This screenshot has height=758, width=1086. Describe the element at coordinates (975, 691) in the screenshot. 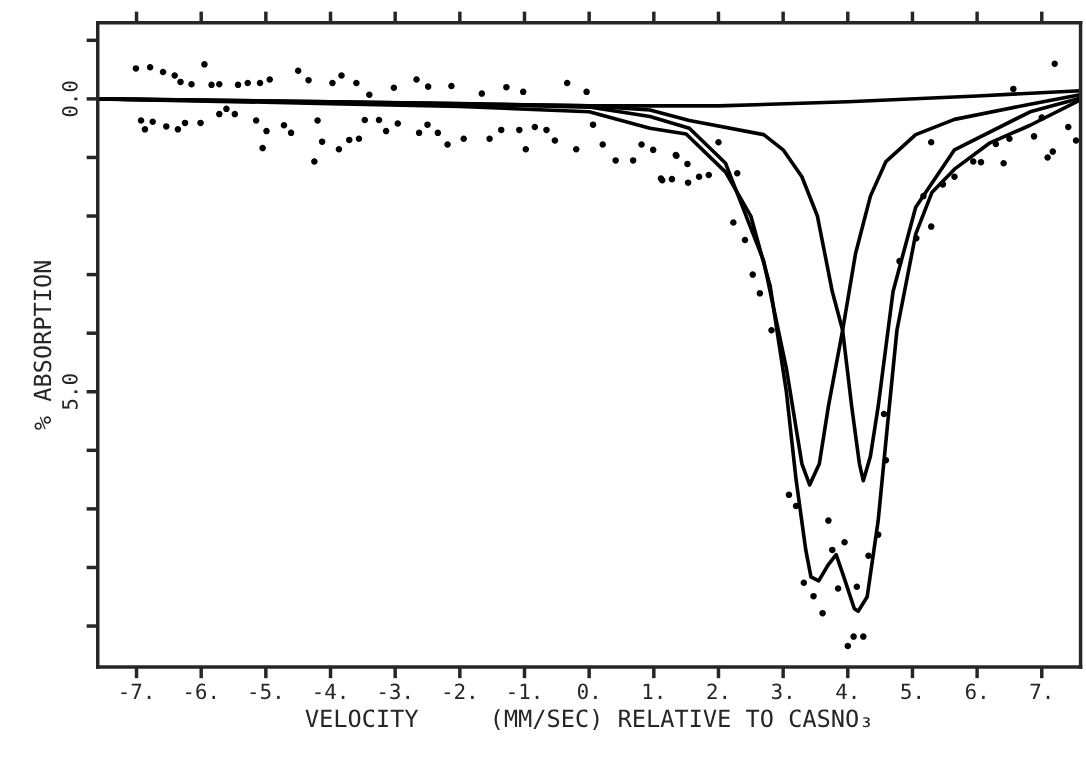

I see `x-tick-label: 6.` at that location.